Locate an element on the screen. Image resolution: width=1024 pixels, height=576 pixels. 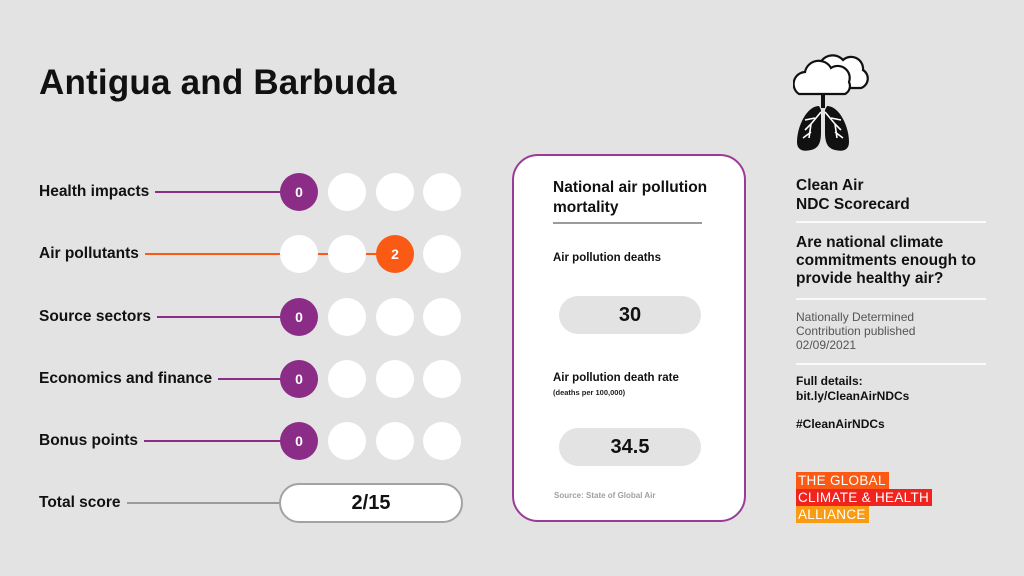
hashtag: #CleanAirNDCs is located at coordinates (840, 424).